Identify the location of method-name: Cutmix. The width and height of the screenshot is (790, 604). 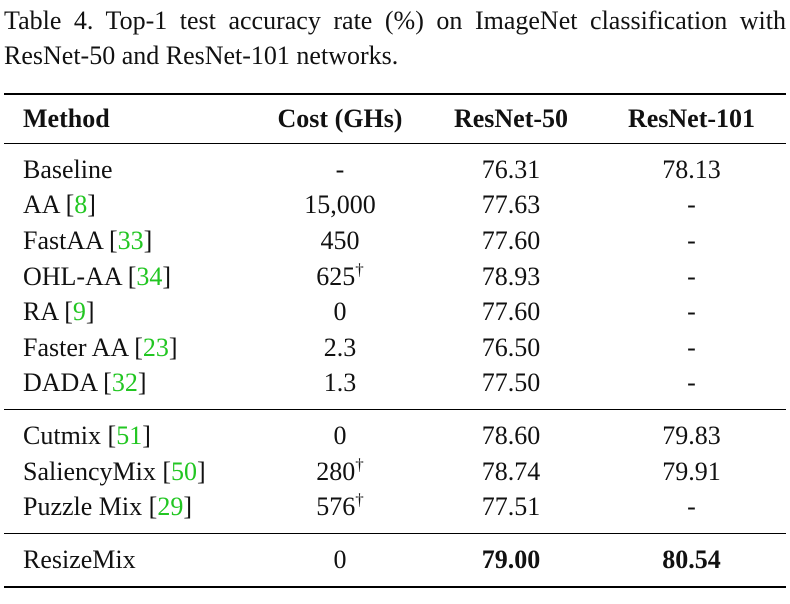
(62, 435).